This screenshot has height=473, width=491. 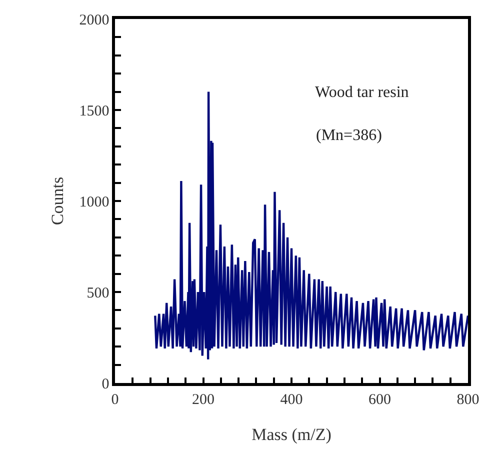 What do you see at coordinates (98, 293) in the screenshot?
I see `y-tick-label: 500` at bounding box center [98, 293].